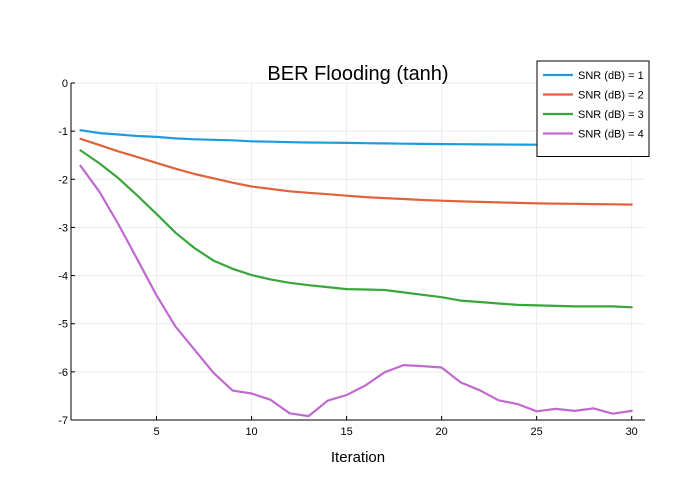 The width and height of the screenshot is (700, 500). What do you see at coordinates (442, 432) in the screenshot?
I see `x-tick-label: 20` at bounding box center [442, 432].